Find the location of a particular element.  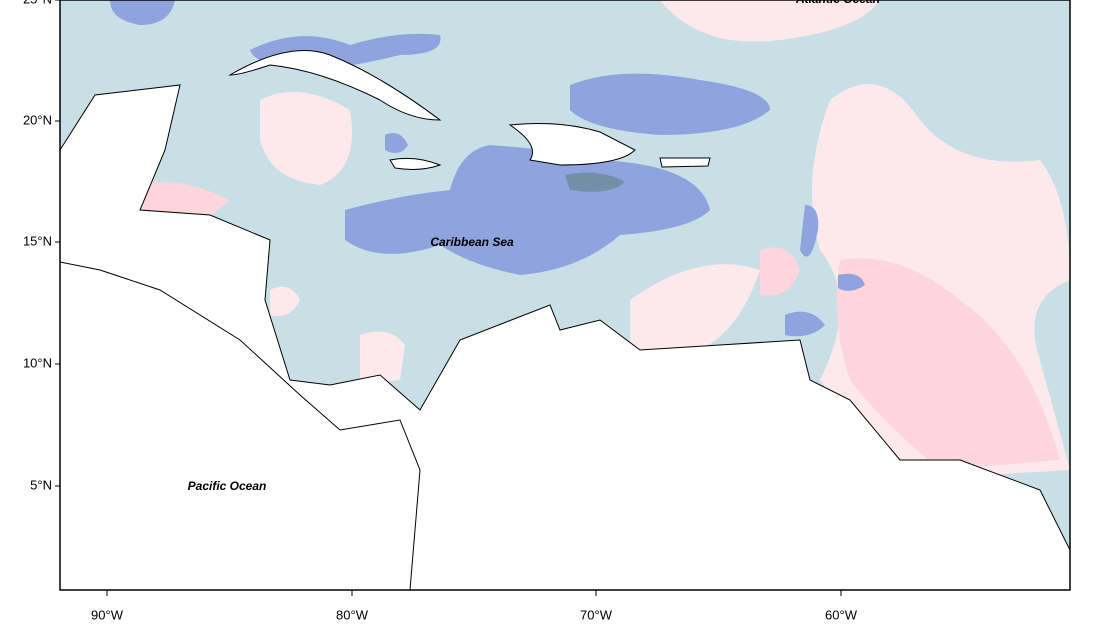

lon-label: 80°W is located at coordinates (352, 614).